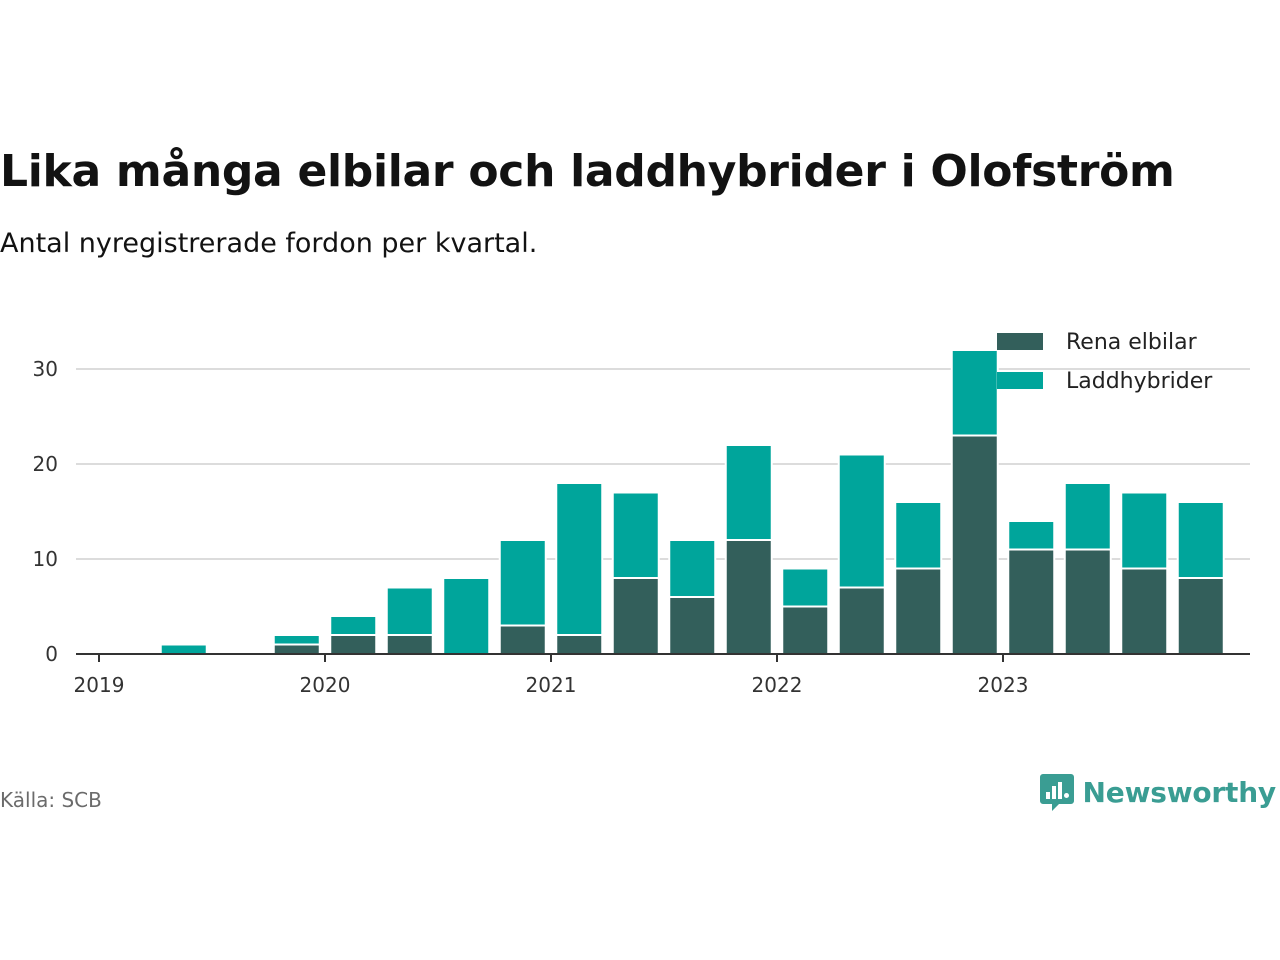 The width and height of the screenshot is (1280, 960). Describe the element at coordinates (99, 685) in the screenshot. I see `x-tick-label: 2019` at that location.